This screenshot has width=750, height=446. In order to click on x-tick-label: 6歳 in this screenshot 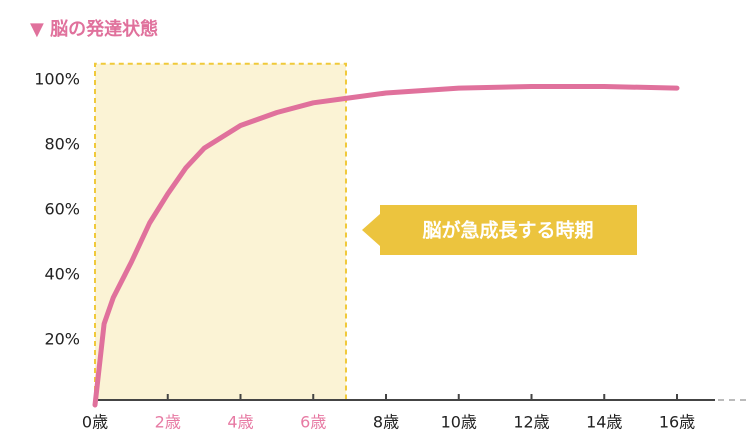, I will do `click(313, 422)`.